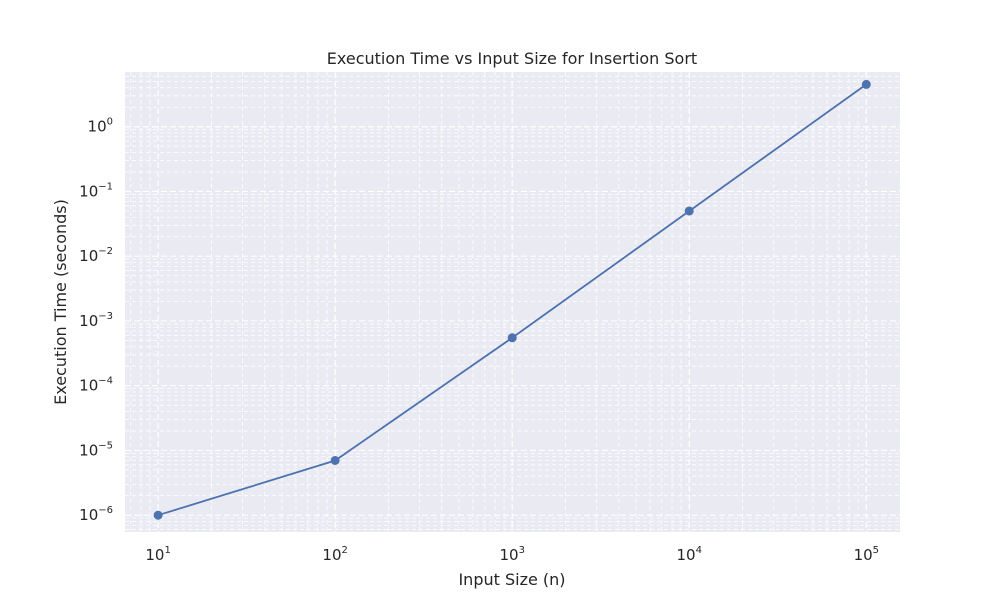 This screenshot has height=600, width=1000. Describe the element at coordinates (689, 554) in the screenshot. I see `x-tick-label: 10⁴` at that location.